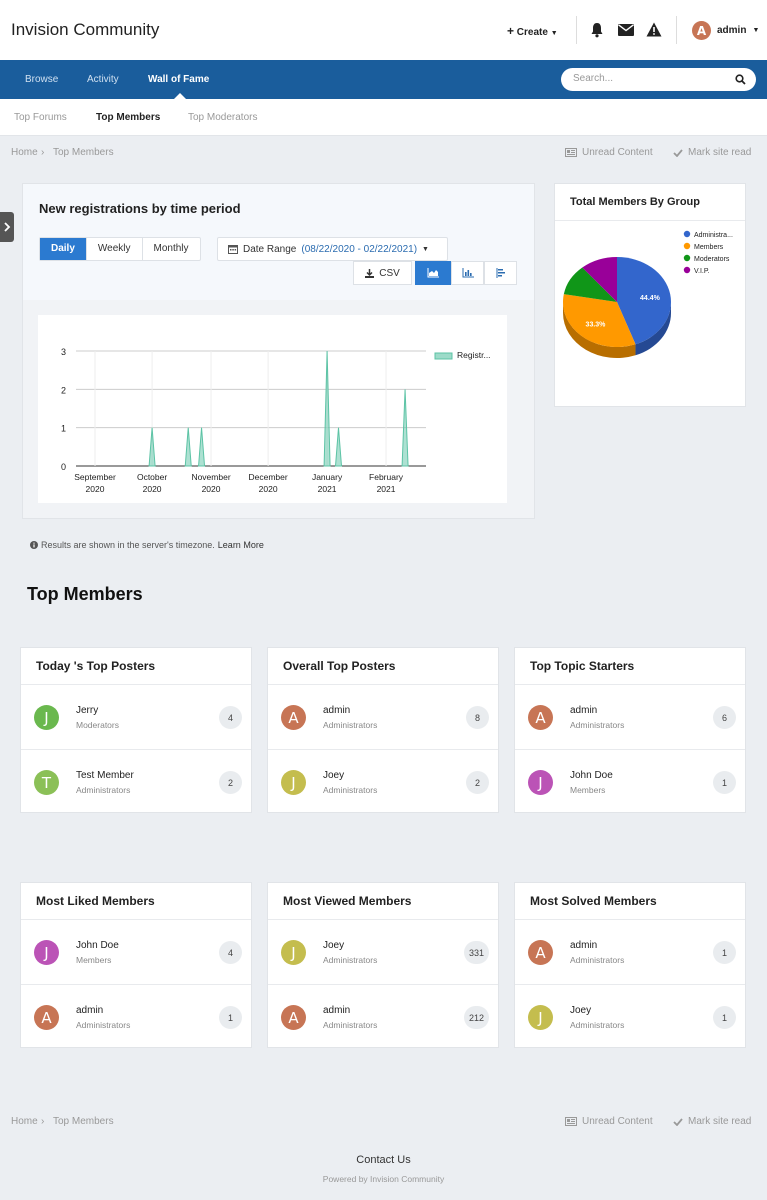 This screenshot has width=767, height=1200. What do you see at coordinates (500, 273) in the screenshot?
I see `table-view-button` at bounding box center [500, 273].